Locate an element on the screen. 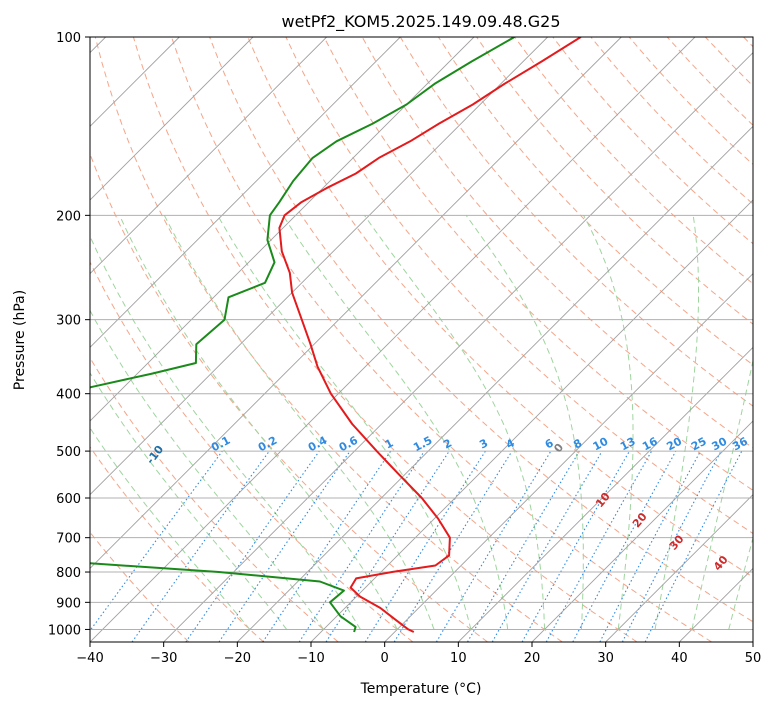  y-tick-label: 500 is located at coordinates (68, 452).